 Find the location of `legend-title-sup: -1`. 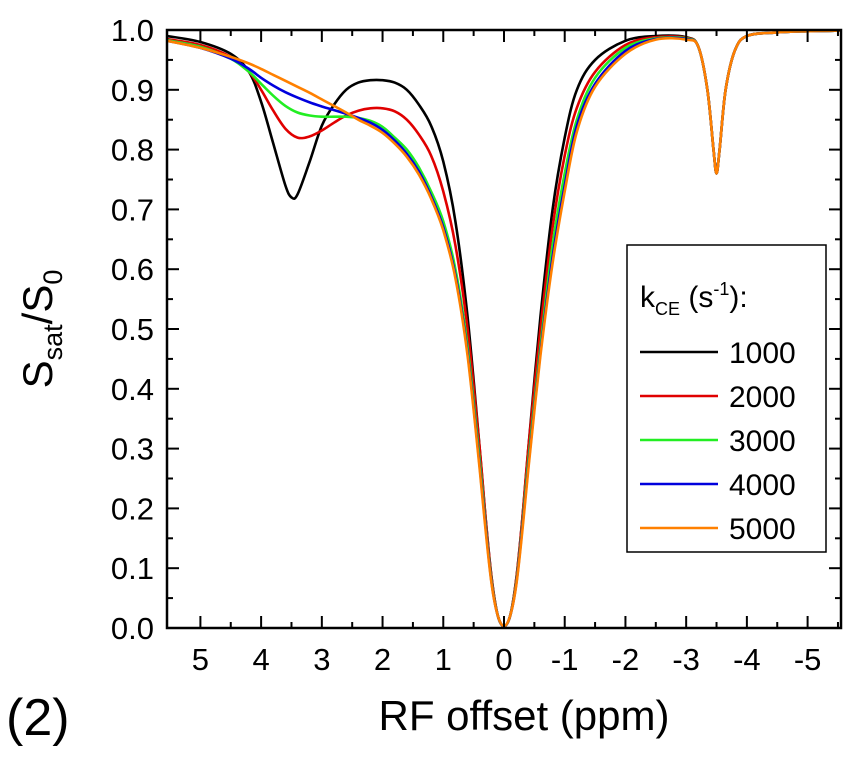

legend-title-sup: -1 is located at coordinates (721, 289).